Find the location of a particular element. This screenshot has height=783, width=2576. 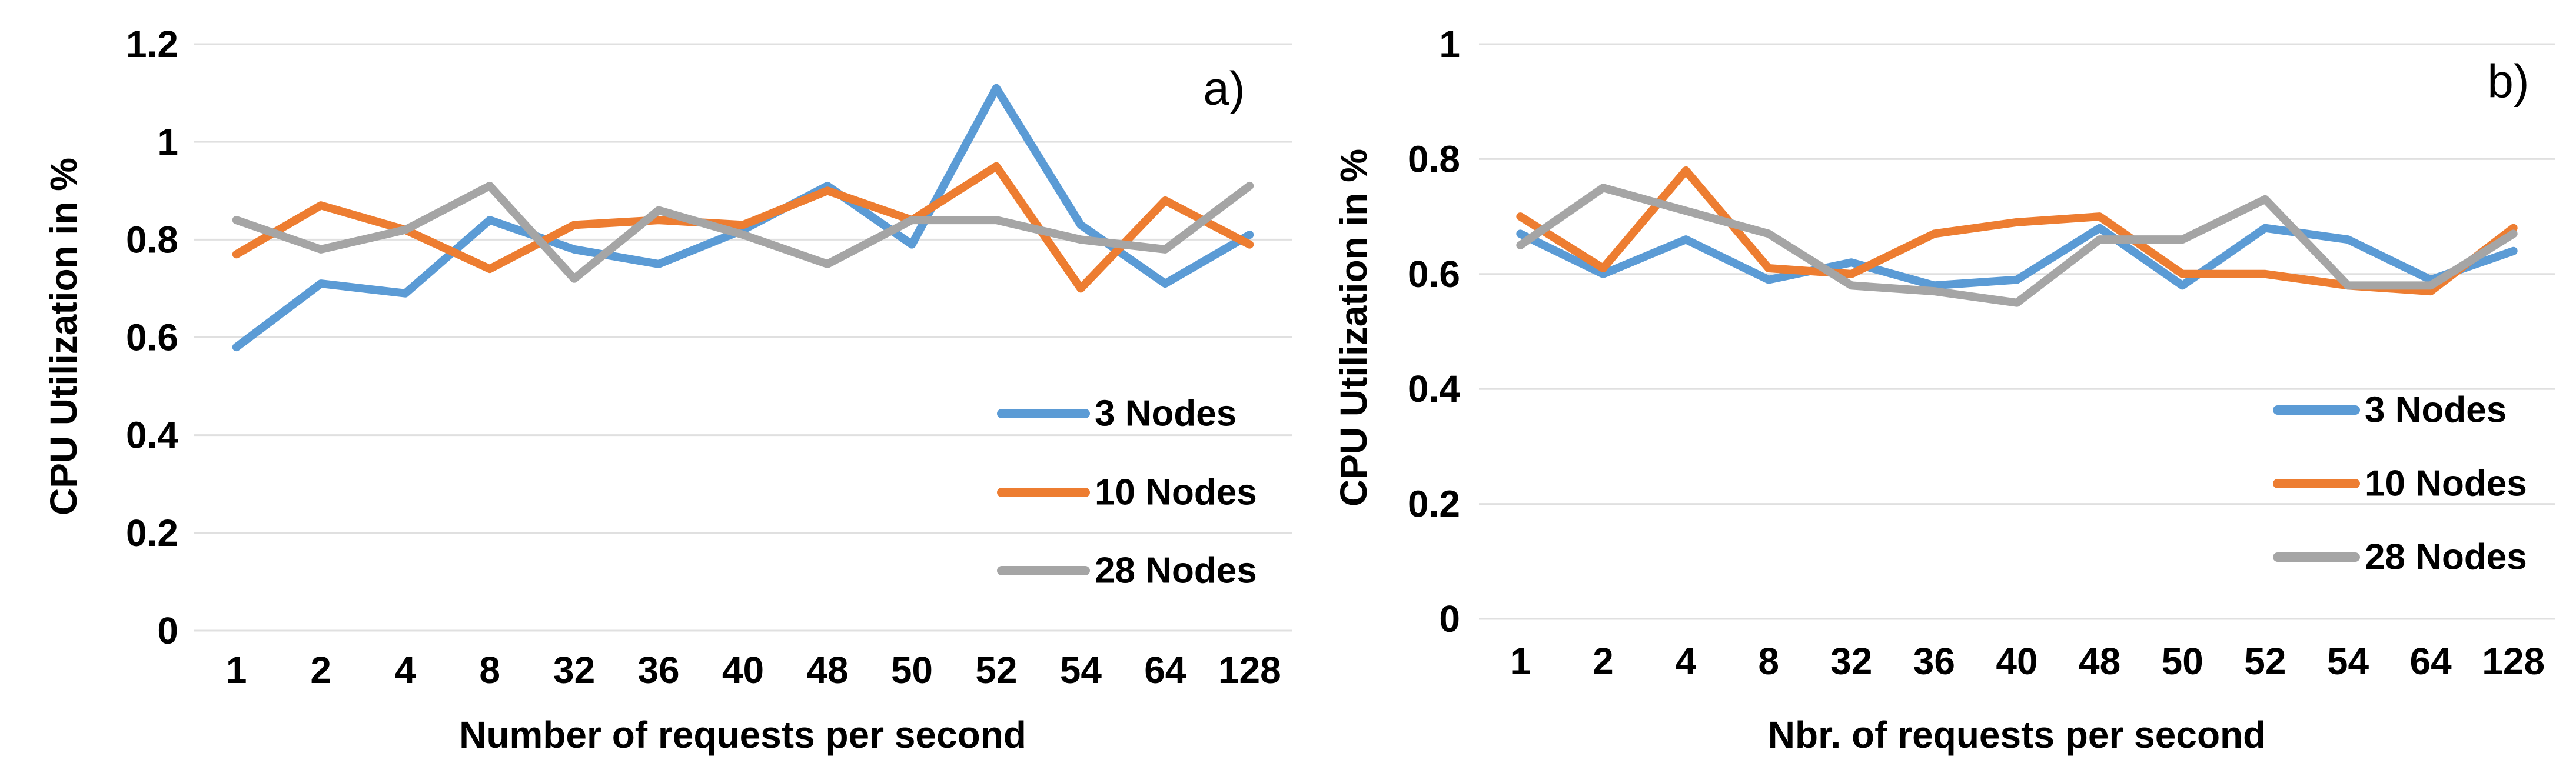

panel-label-a: a) is located at coordinates (1224, 88).